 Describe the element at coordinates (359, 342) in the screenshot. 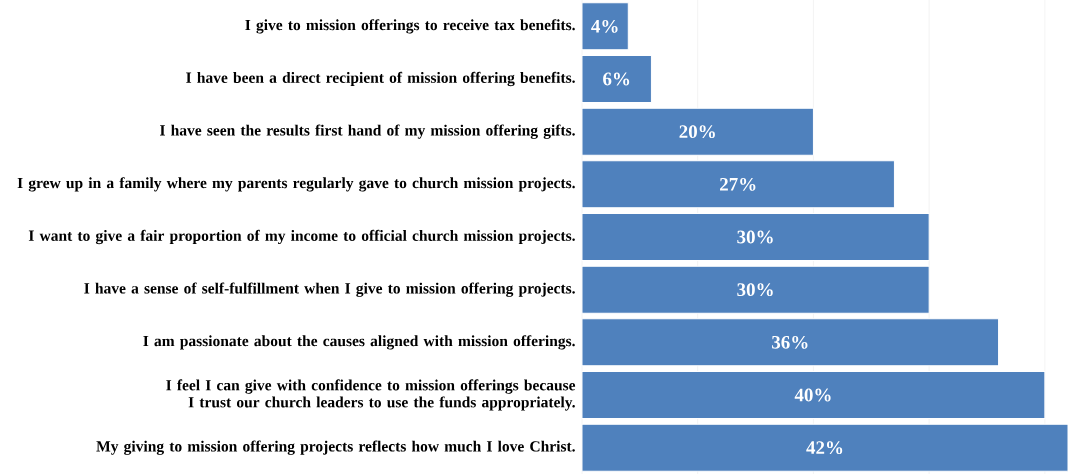

I see `y-tick-label: I am passionate about the causes aligned with mission offerings.` at that location.